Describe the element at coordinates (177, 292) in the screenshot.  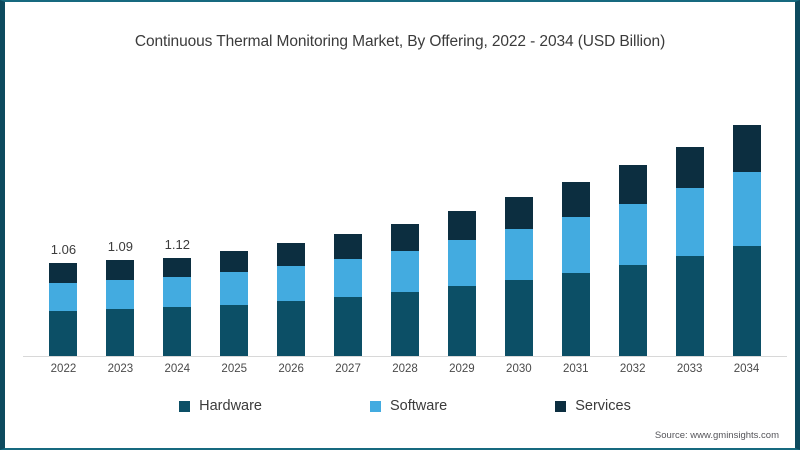
I see `bar-segment-software-2024` at that location.